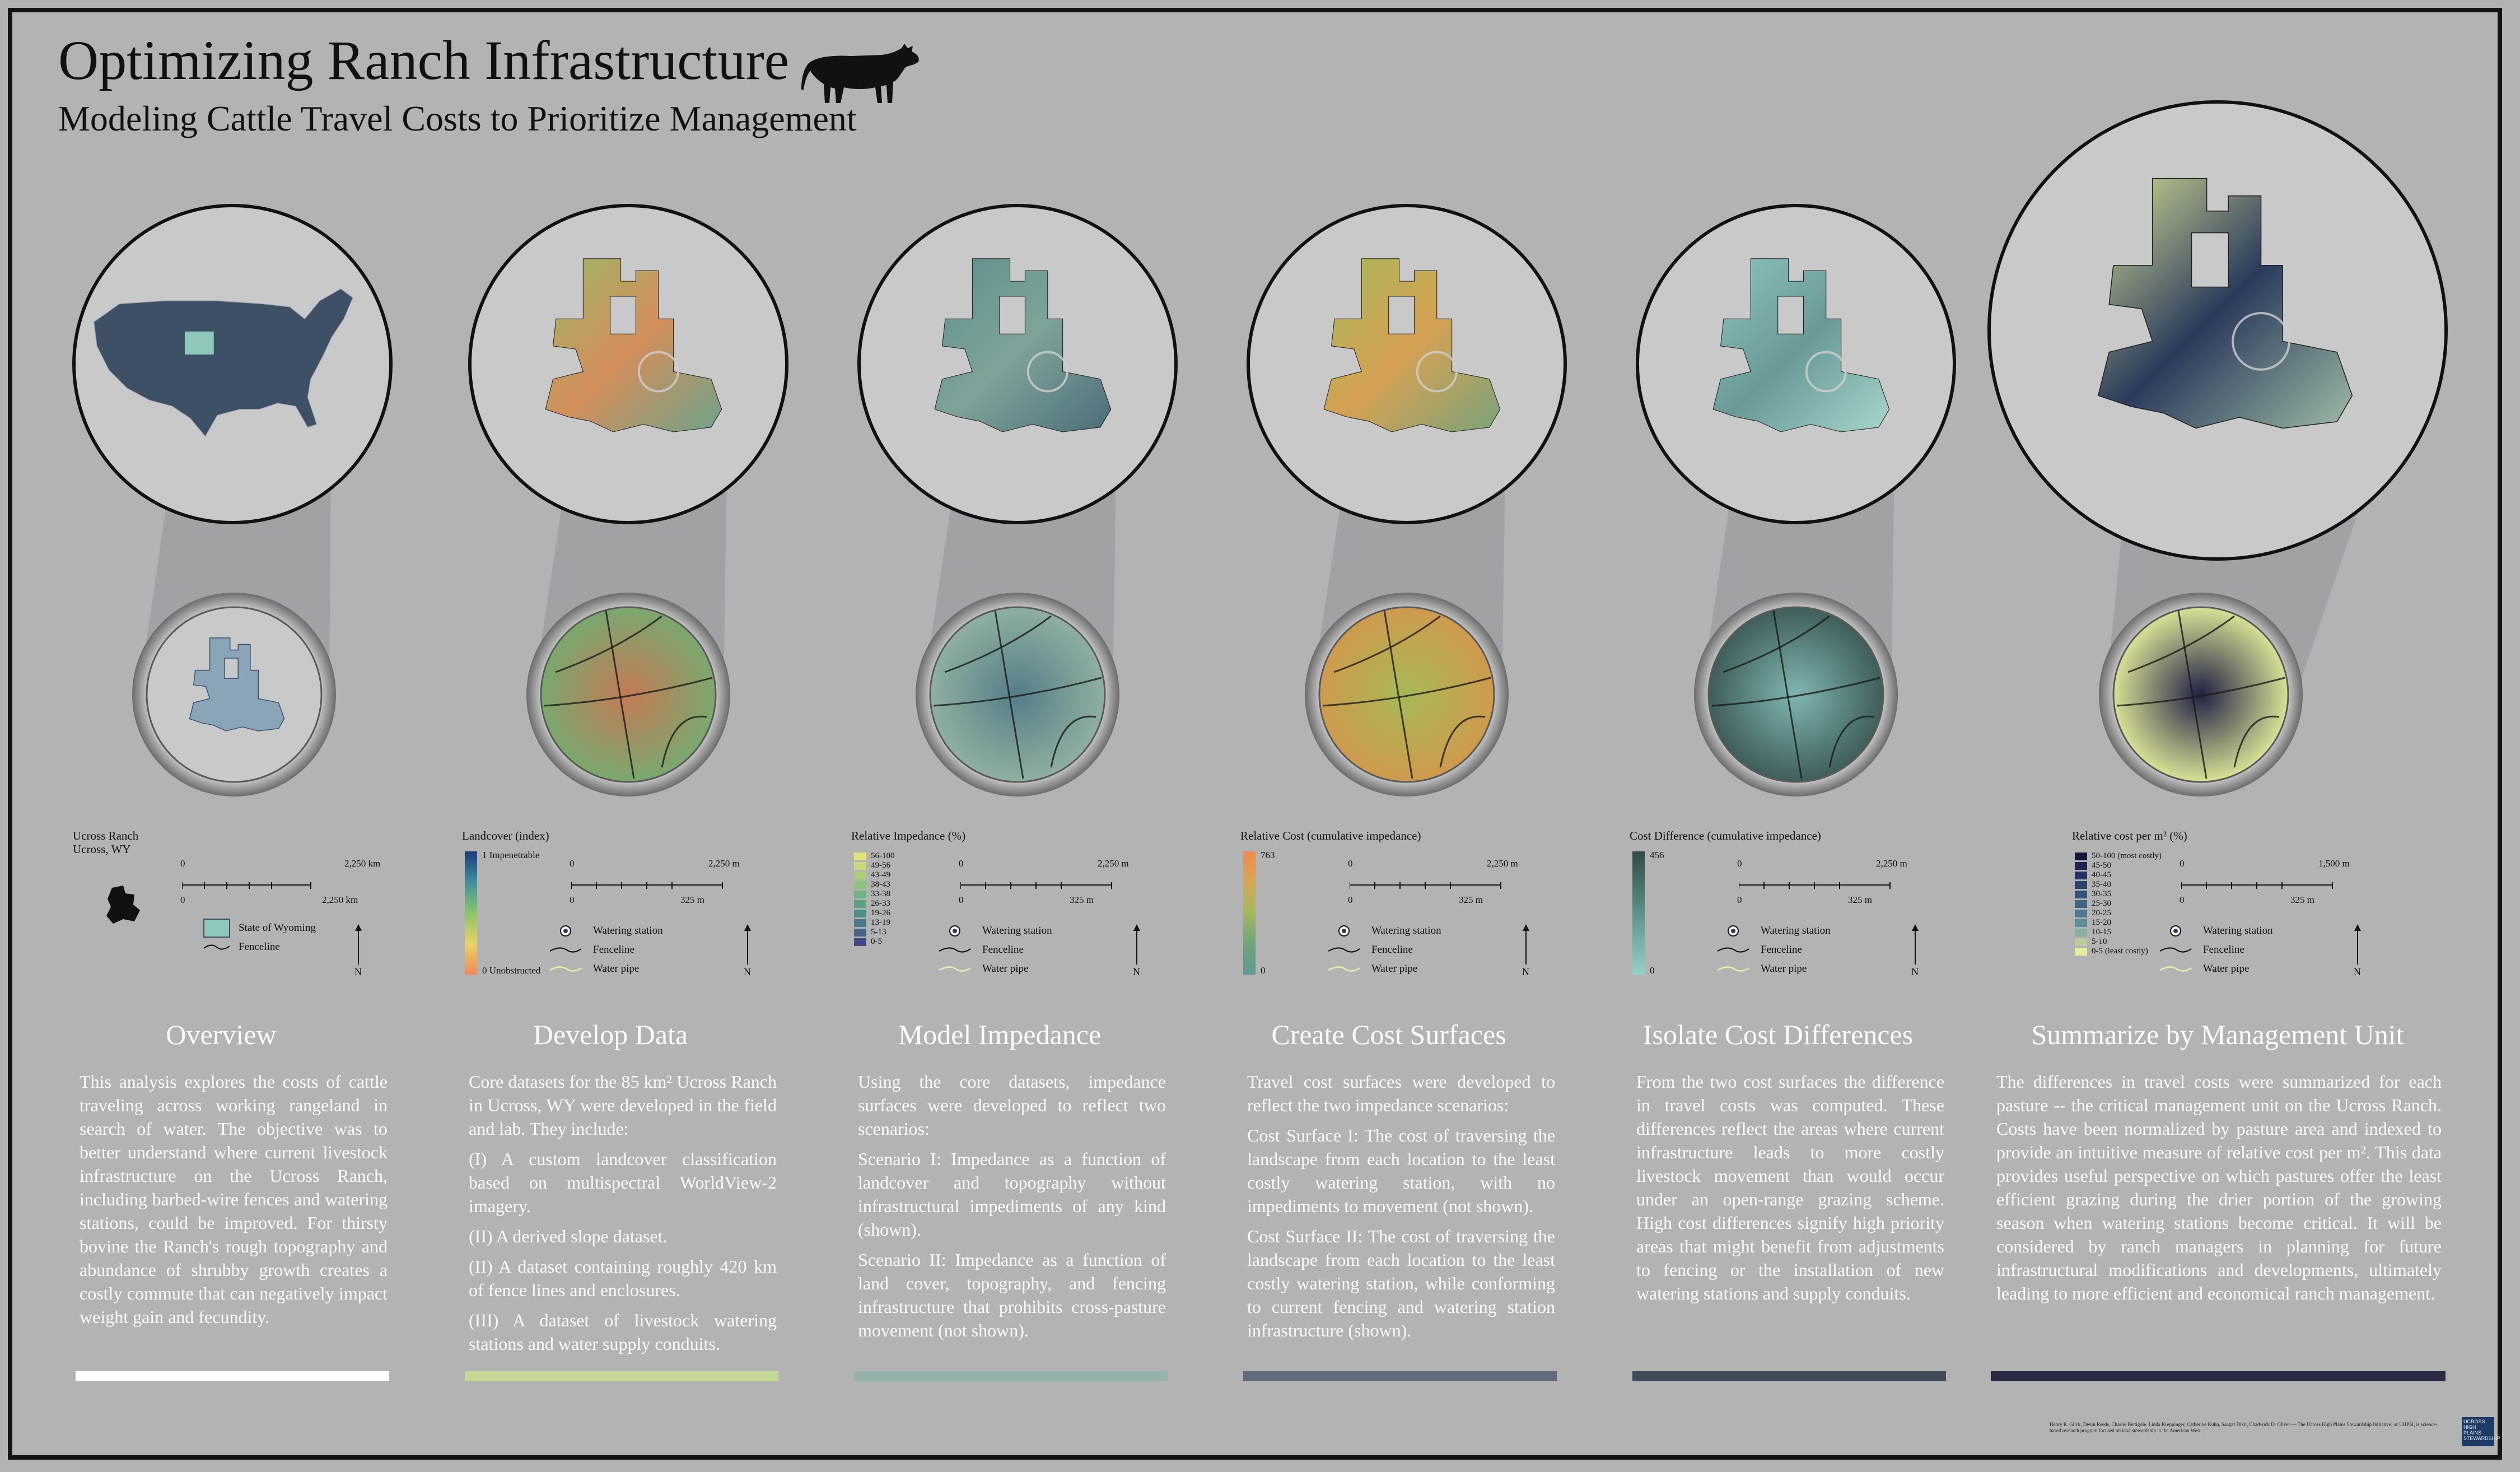 The width and height of the screenshot is (2520, 1472). Describe the element at coordinates (2102, 932) in the screenshot. I see `legend-class-label: 10-15` at that location.